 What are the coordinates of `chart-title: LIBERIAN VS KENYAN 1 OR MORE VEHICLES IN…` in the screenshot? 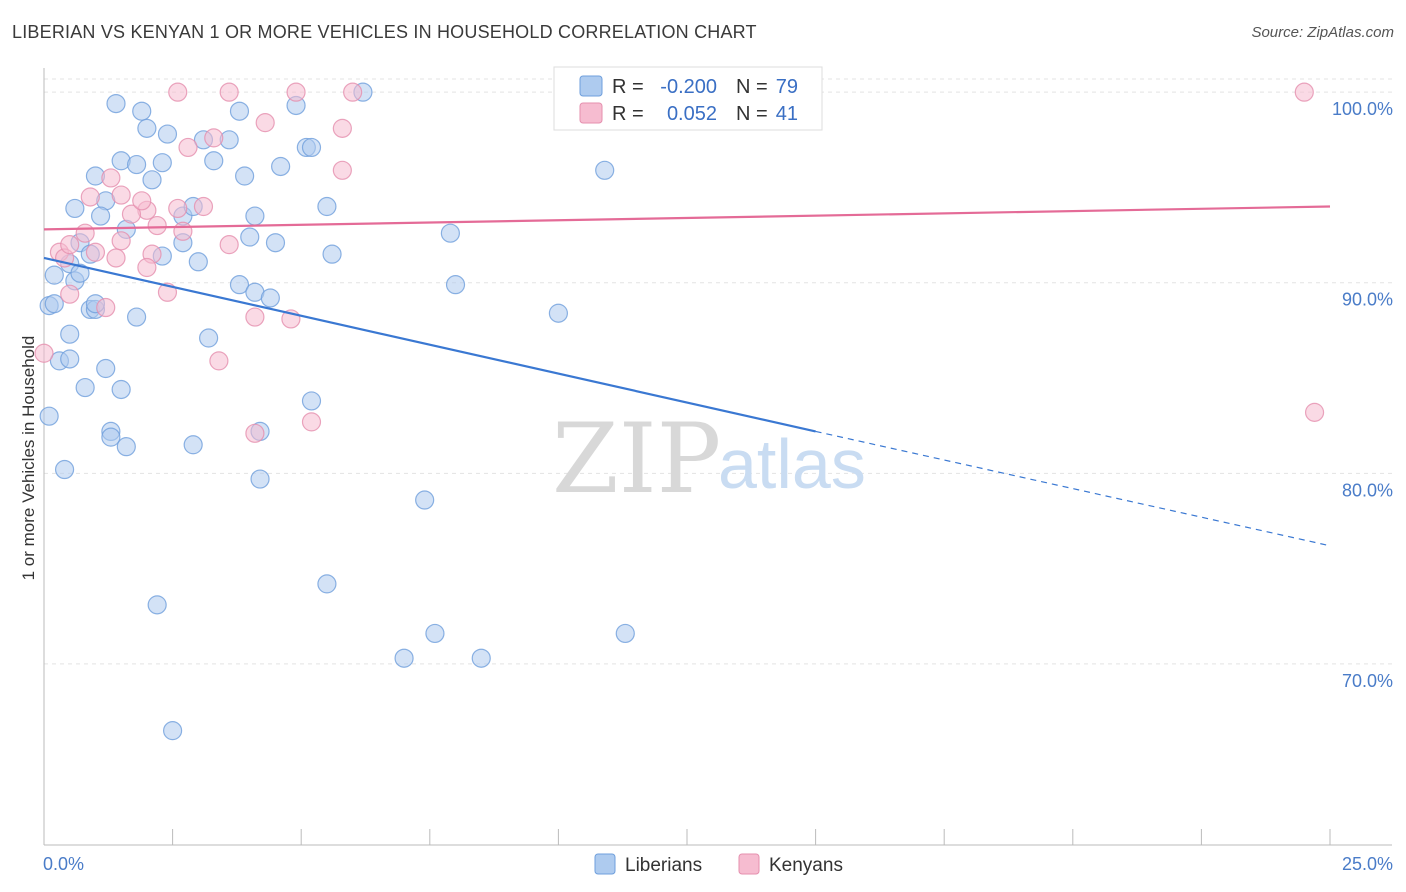 It's located at (384, 32).